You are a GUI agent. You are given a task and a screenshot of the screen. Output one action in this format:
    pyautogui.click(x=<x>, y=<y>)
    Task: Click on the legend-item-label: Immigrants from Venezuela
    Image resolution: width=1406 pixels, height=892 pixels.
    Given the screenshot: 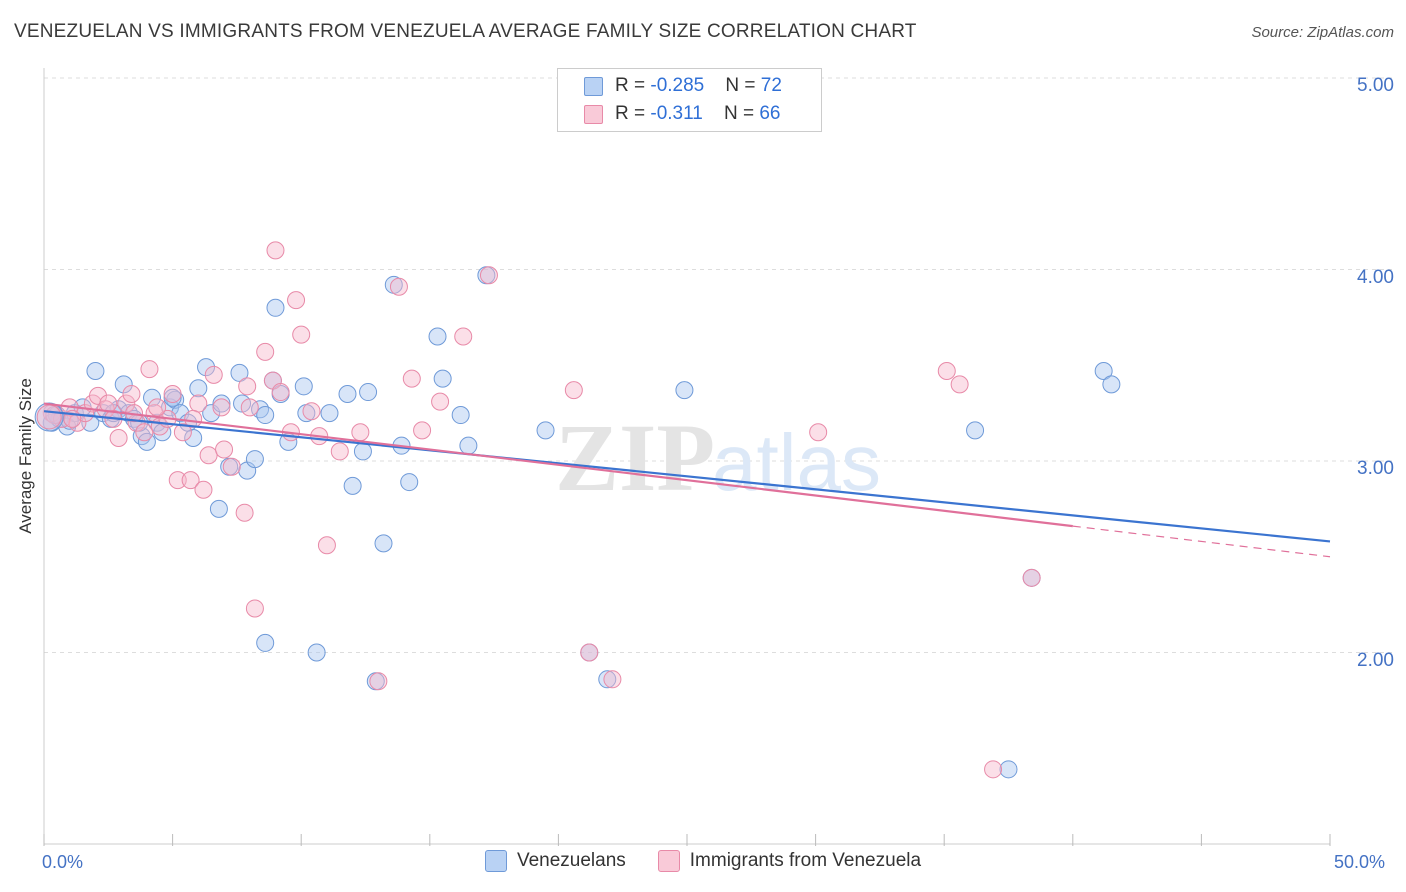 What is the action you would take?
    pyautogui.click(x=805, y=860)
    